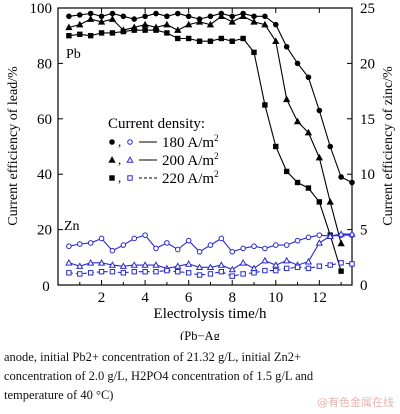  I want to click on caption-line-3: temperature of 40 °C), so click(59, 395).